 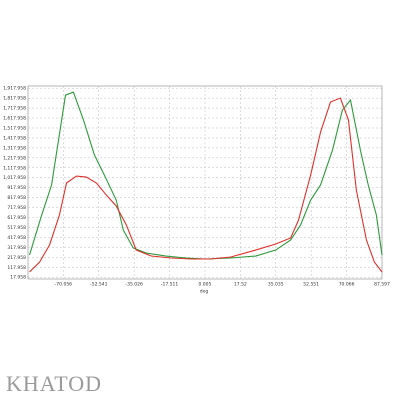 What do you see at coordinates (205, 285) in the screenshot?
I see `x-tick-label: 0.005` at bounding box center [205, 285].